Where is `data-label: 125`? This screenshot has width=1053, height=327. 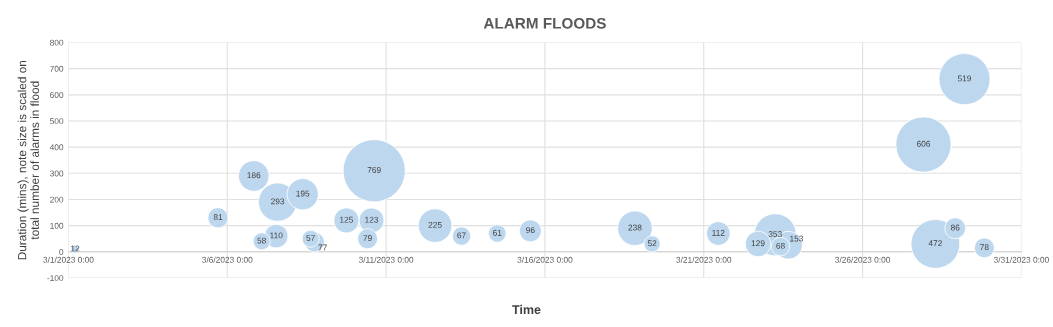
data-label: 125 is located at coordinates (346, 219).